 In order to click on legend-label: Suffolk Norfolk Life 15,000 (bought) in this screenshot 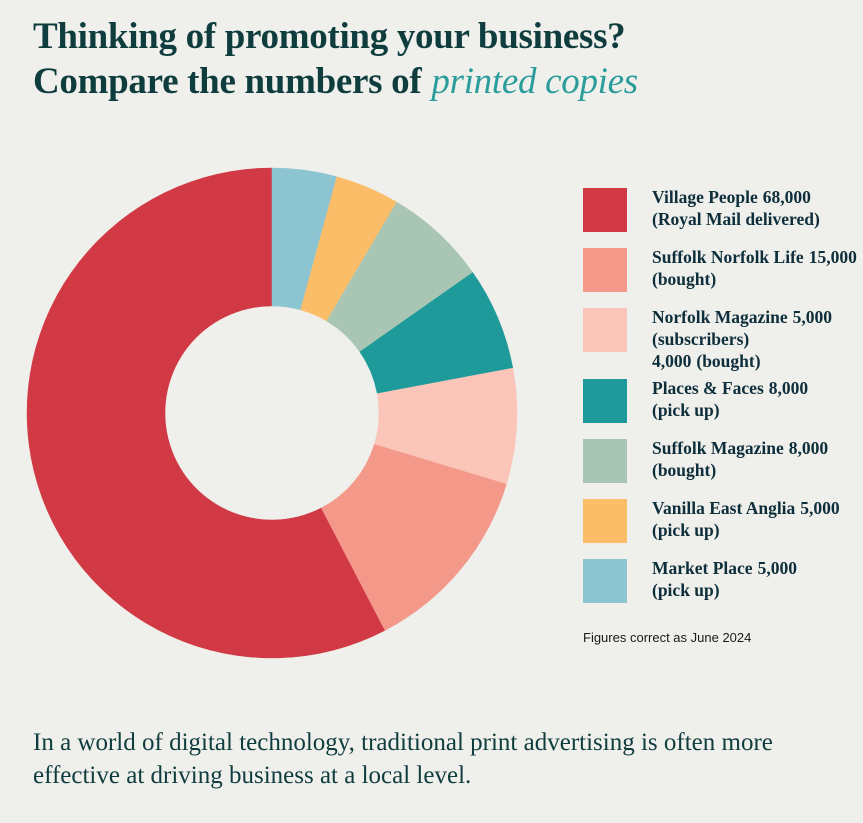, I will do `click(754, 268)`.